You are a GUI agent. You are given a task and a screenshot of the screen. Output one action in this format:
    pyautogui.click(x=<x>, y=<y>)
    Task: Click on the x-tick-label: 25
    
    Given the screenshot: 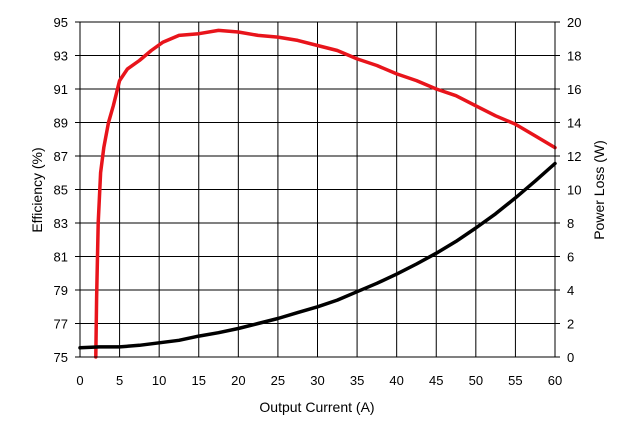 What is the action you would take?
    pyautogui.click(x=278, y=380)
    